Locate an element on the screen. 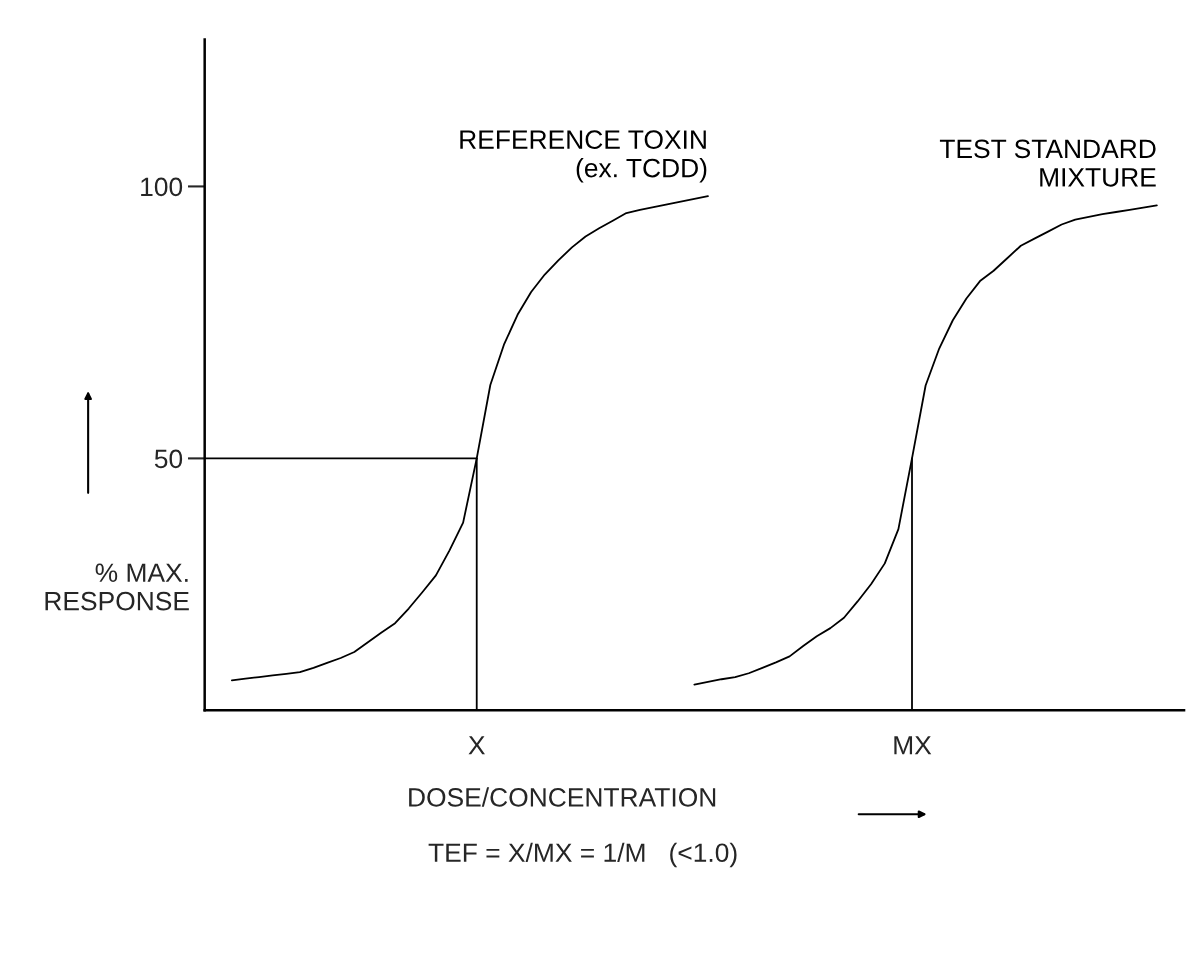 This screenshot has width=1190, height=965. y-axis-title: % MAX. RESPONSE is located at coordinates (117, 587).